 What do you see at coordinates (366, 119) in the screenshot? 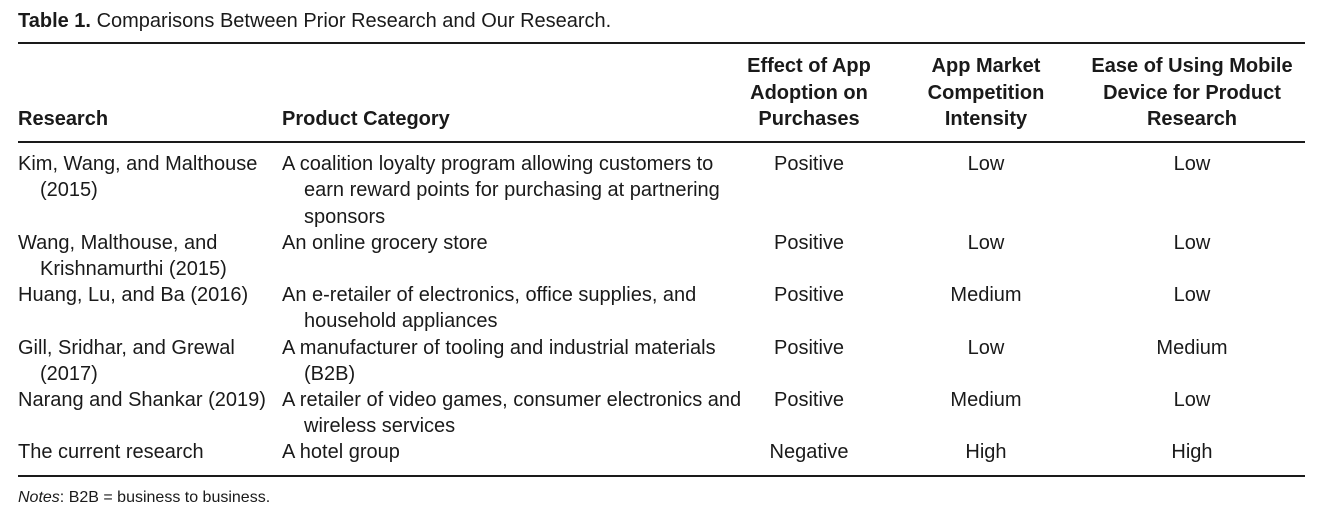
I see `header-product-category: Product Category` at bounding box center [366, 119].